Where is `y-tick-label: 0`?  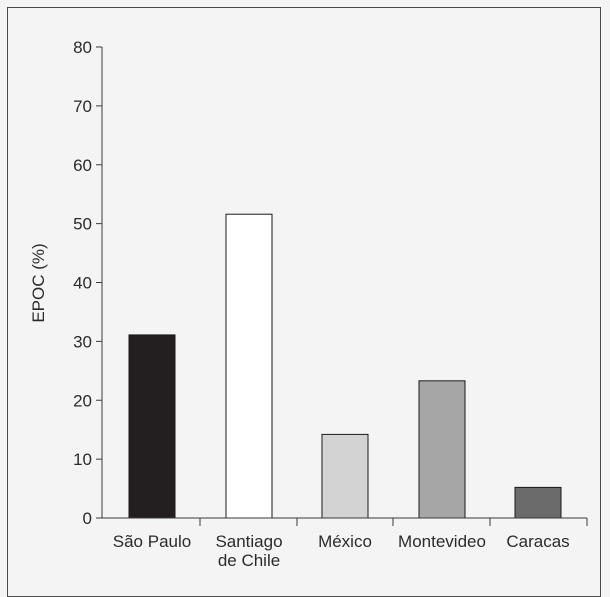 y-tick-label: 0 is located at coordinates (87, 518).